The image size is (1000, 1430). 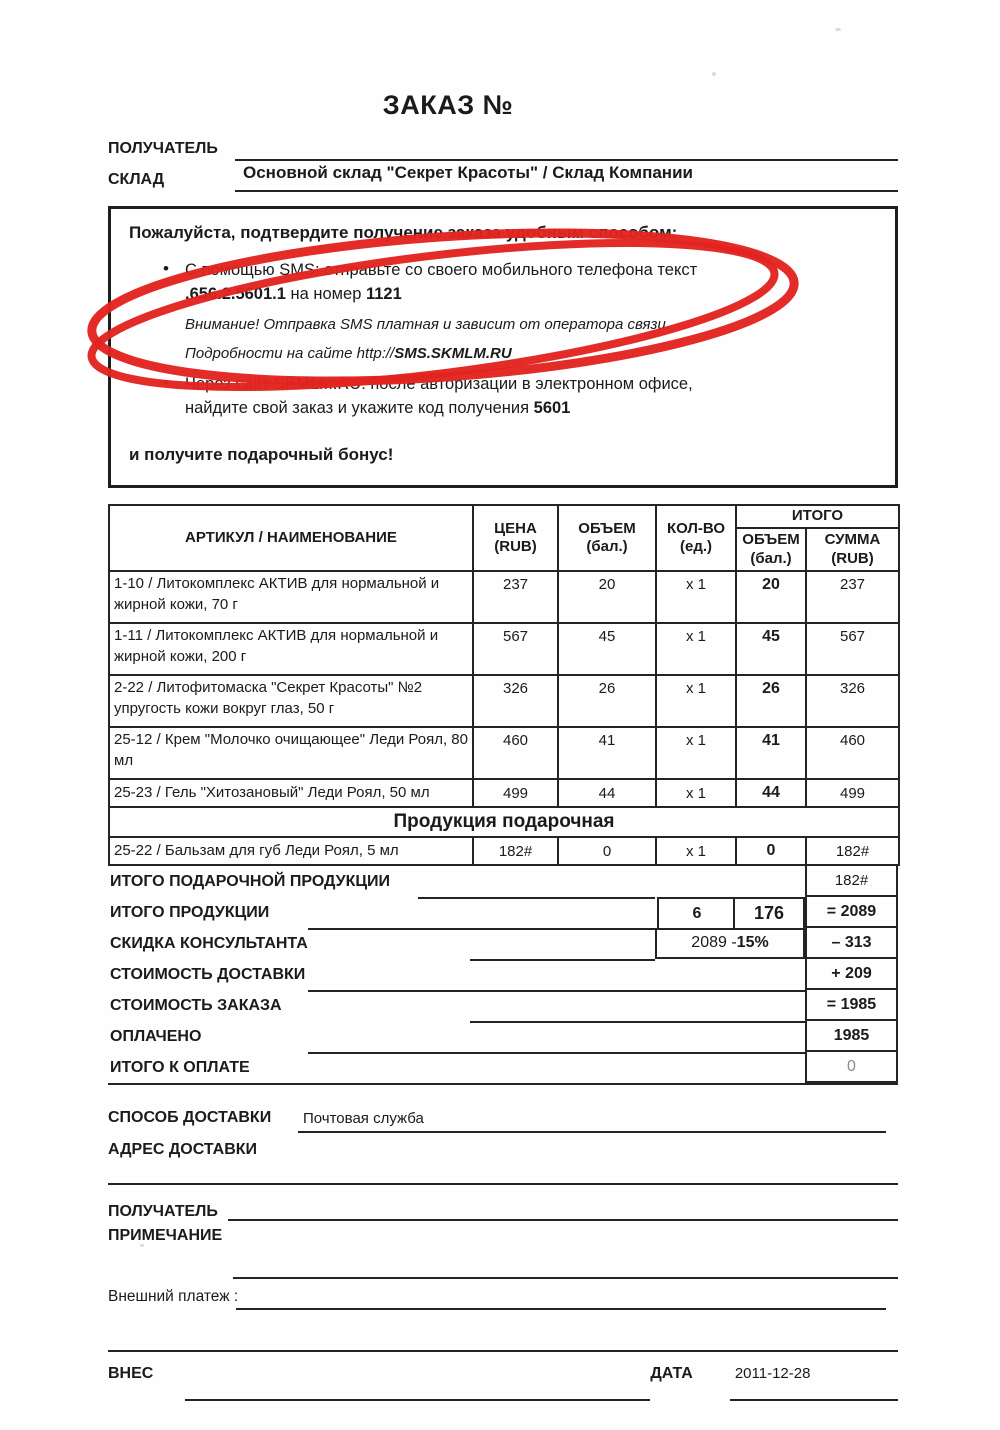 What do you see at coordinates (503, 914) in the screenshot?
I see `total-row-products: ИТОГО ПРОДУКЦИИ 6 176 = 2089` at bounding box center [503, 914].